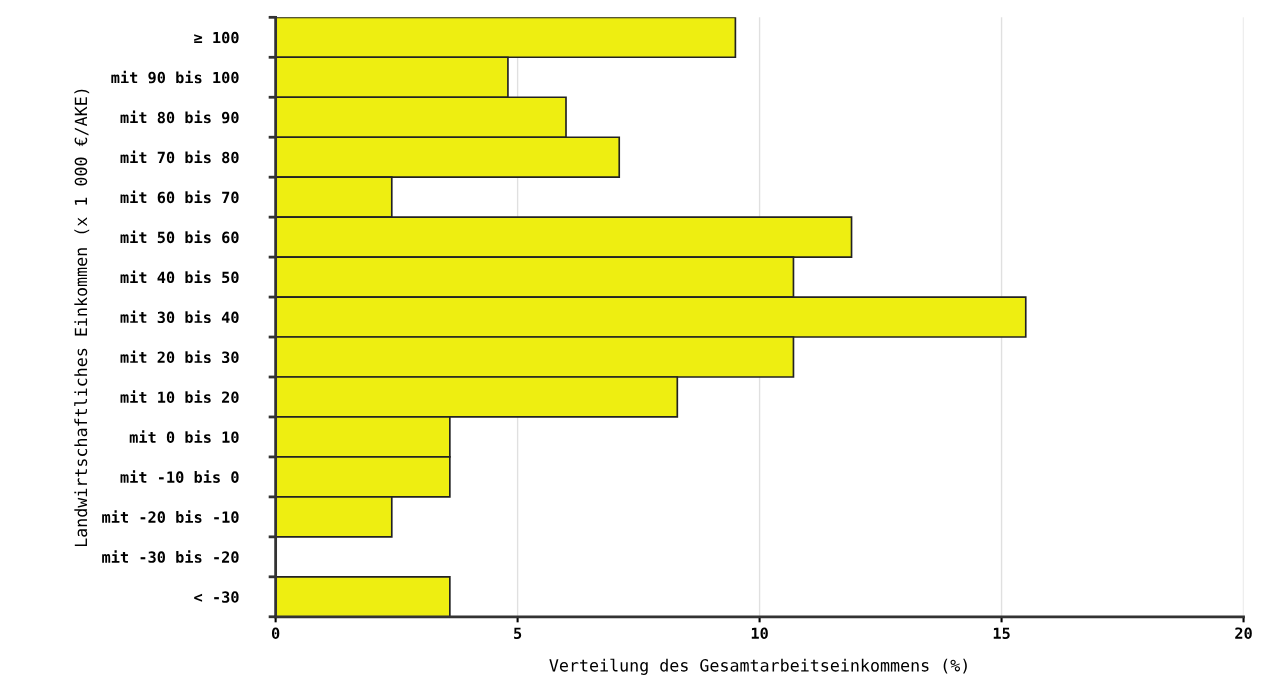 The height and width of the screenshot is (693, 1282). What do you see at coordinates (170, 516) in the screenshot?
I see `y-tick-label: mit -20 bis -10` at bounding box center [170, 516].